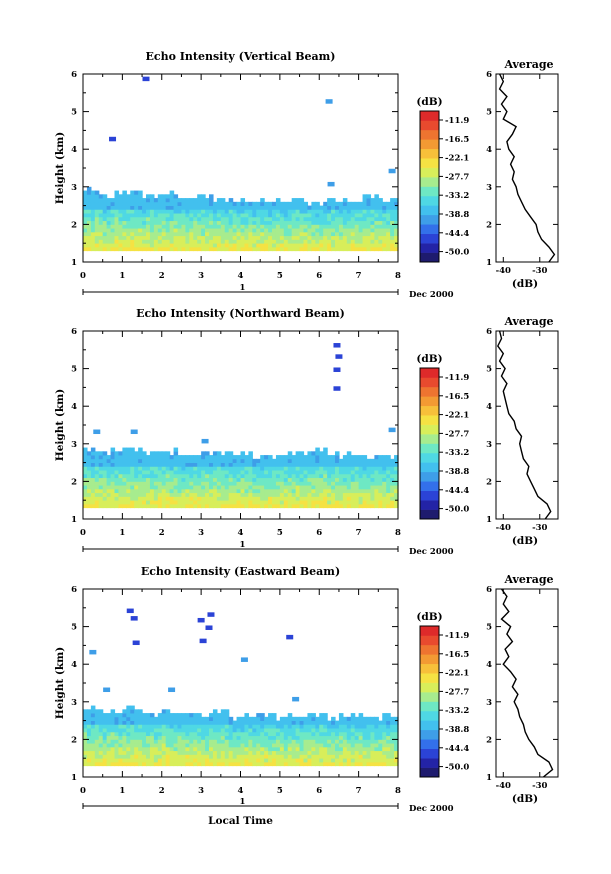 Image resolution: width=611 pixels, height=874 pixels. What do you see at coordinates (489, 113) in the screenshot?
I see `avg-y-tick-label: 5` at bounding box center [489, 113].